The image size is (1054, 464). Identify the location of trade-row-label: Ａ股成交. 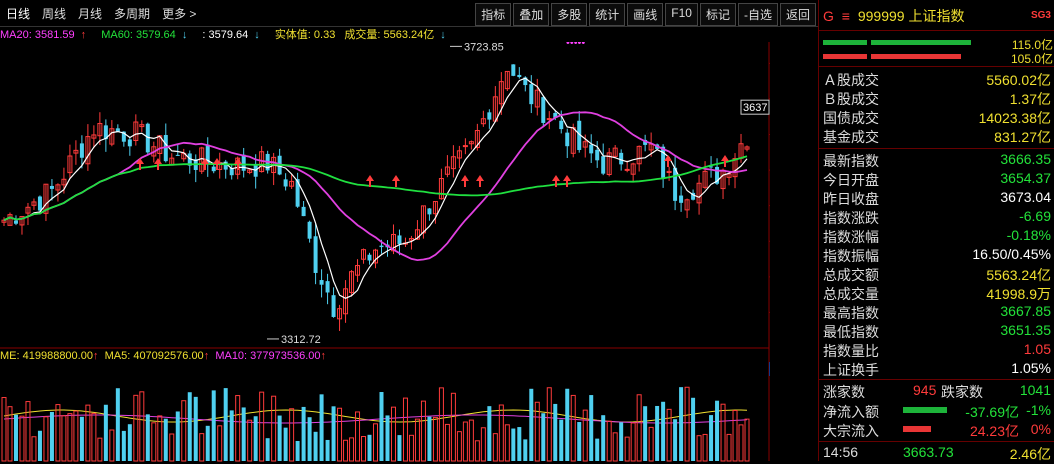
(851, 80).